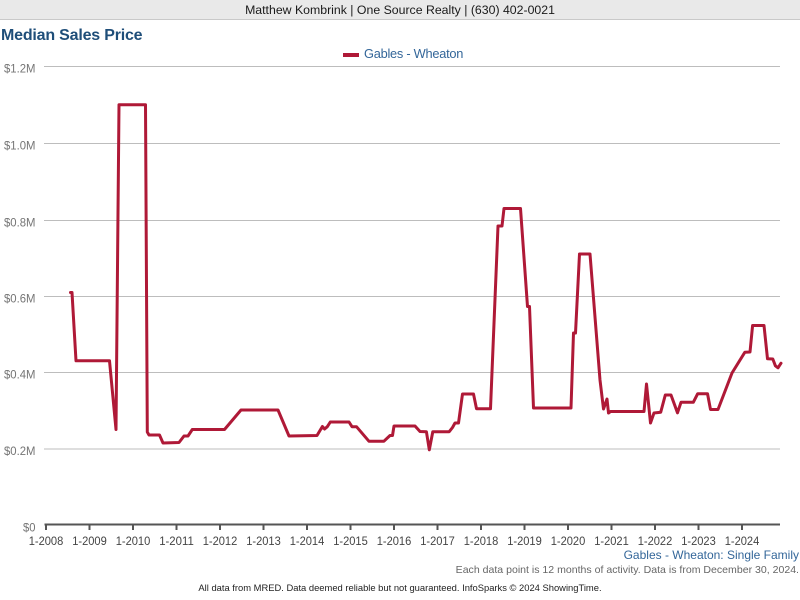 The height and width of the screenshot is (600, 800). Describe the element at coordinates (350, 541) in the screenshot. I see `svg-text: 1-2015` at that location.